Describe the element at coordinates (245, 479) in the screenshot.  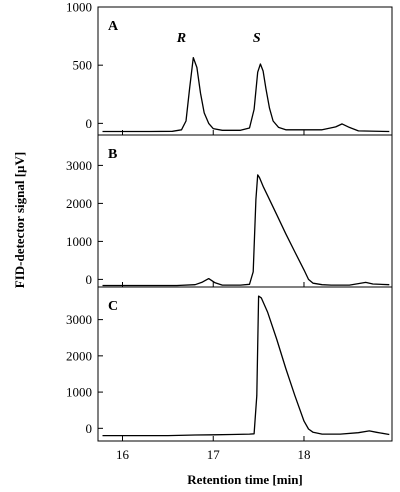
I see `x-axis-title: Retention time [min]` at that location.